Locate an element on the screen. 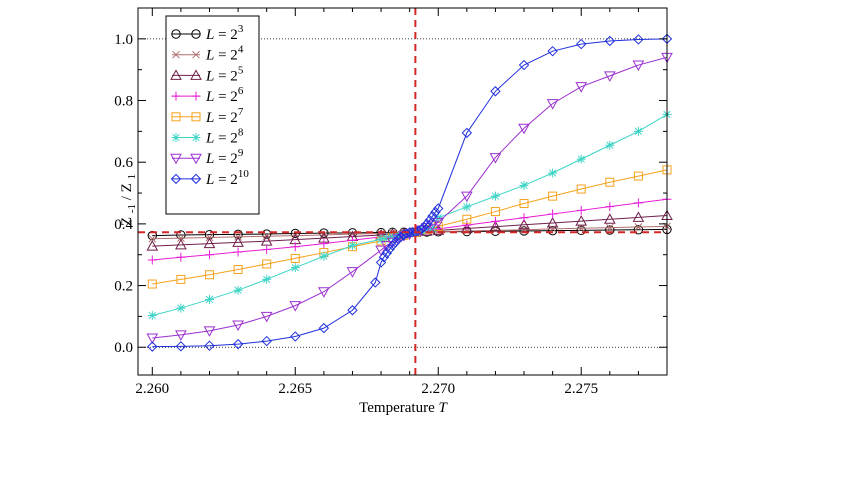  legend-entry: L = 23 is located at coordinates (207, 33).